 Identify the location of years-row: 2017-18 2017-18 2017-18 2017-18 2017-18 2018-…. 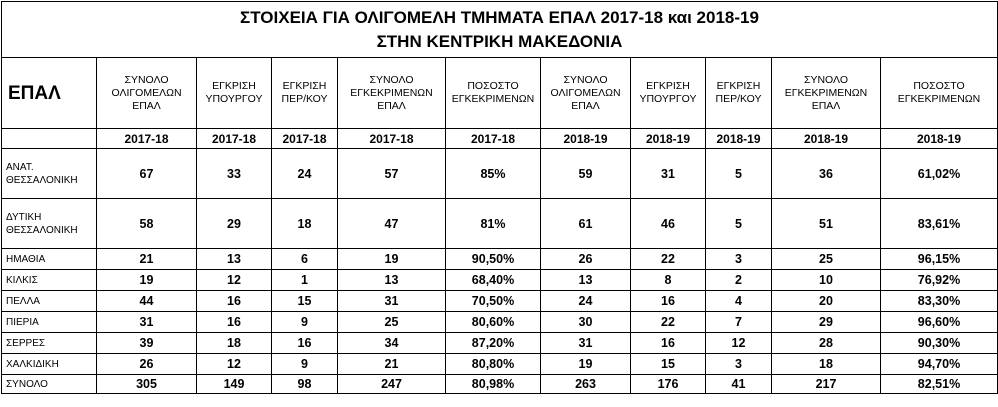
(499, 138).